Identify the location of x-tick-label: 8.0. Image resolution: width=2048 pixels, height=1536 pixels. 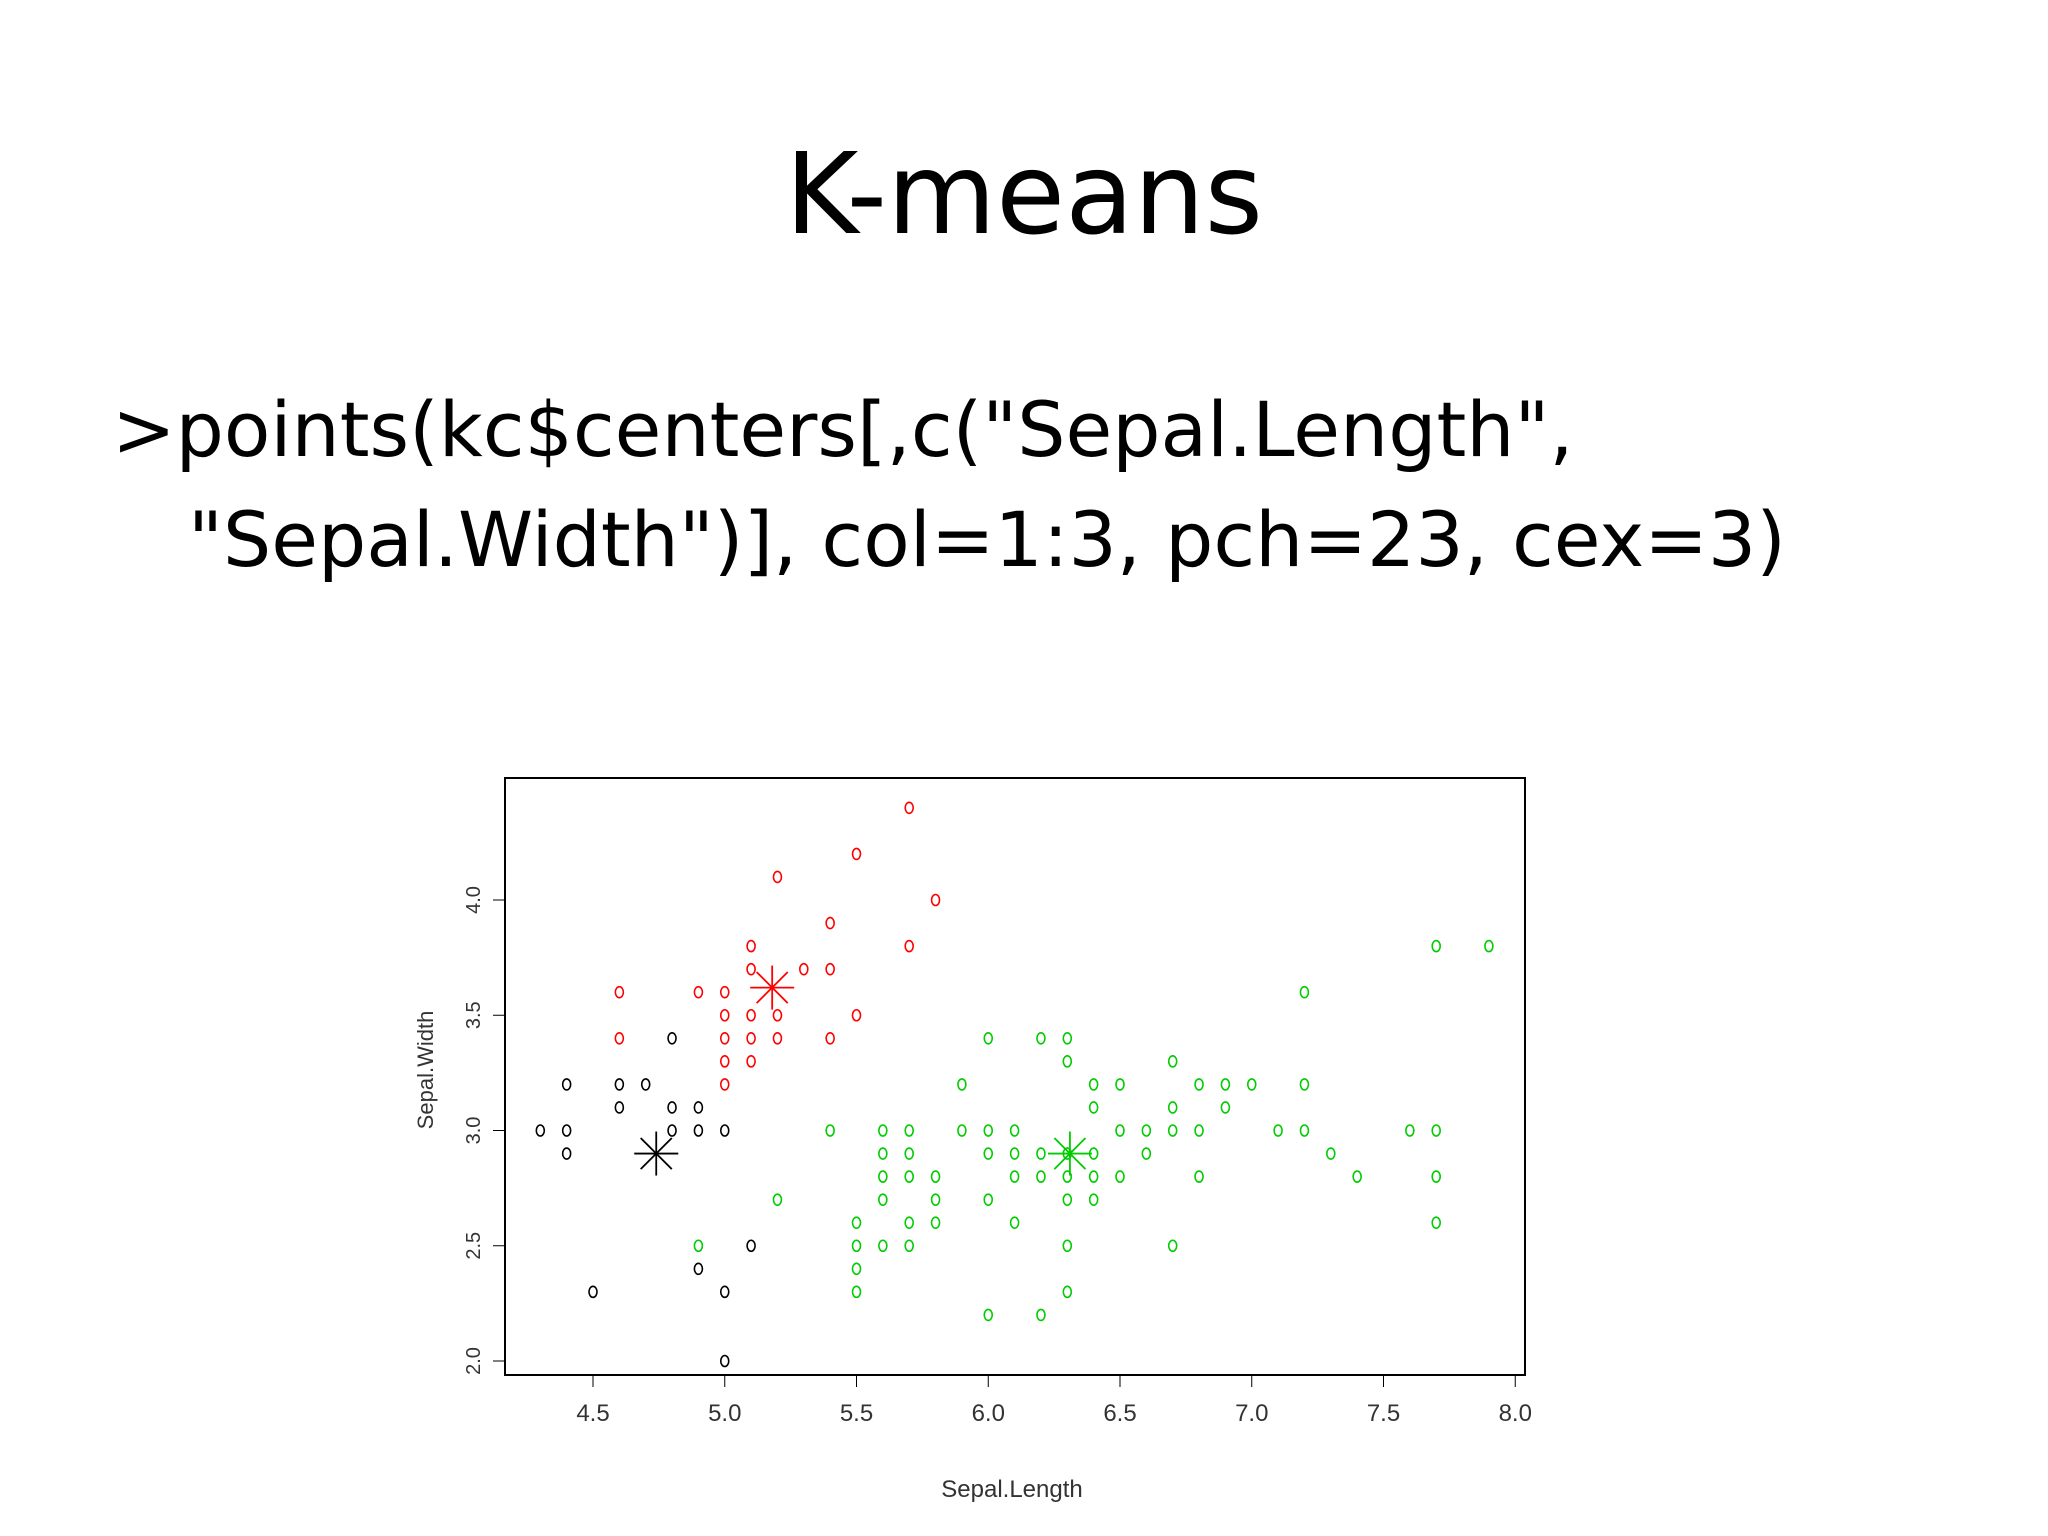
(1515, 1413).